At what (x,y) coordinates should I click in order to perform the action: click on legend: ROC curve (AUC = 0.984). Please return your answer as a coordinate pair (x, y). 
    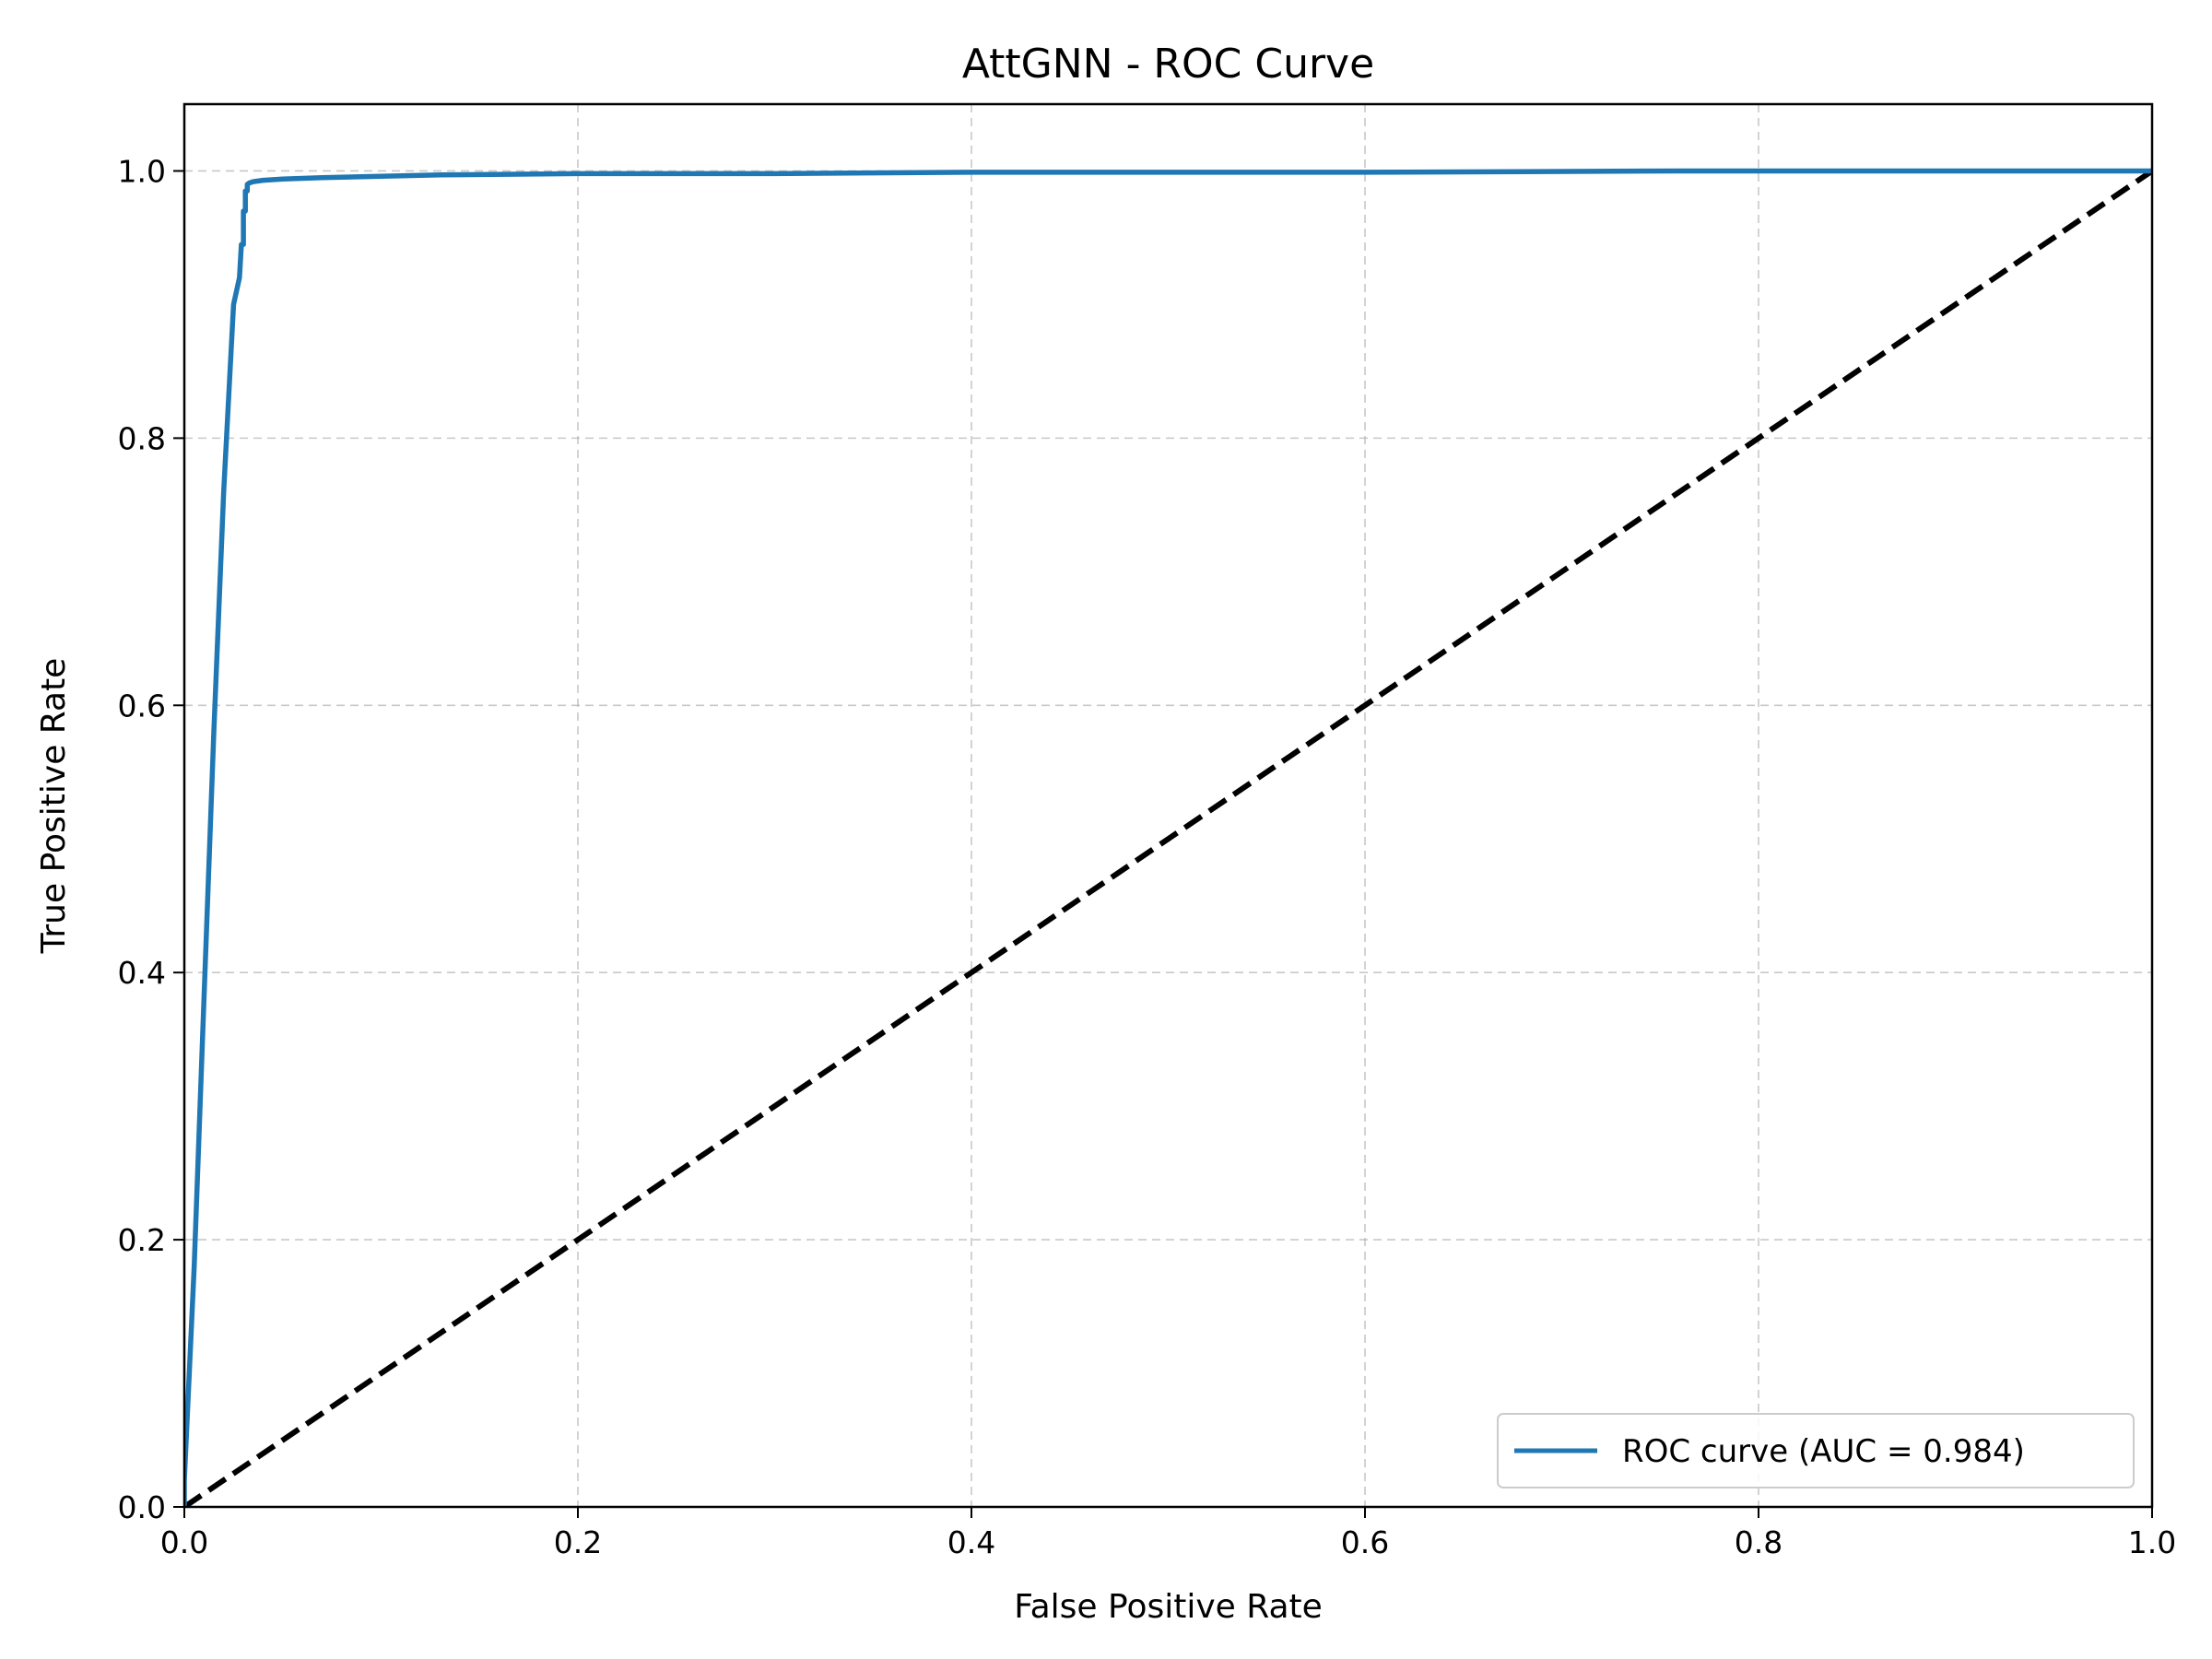
    Looking at the image, I should click on (1816, 1450).